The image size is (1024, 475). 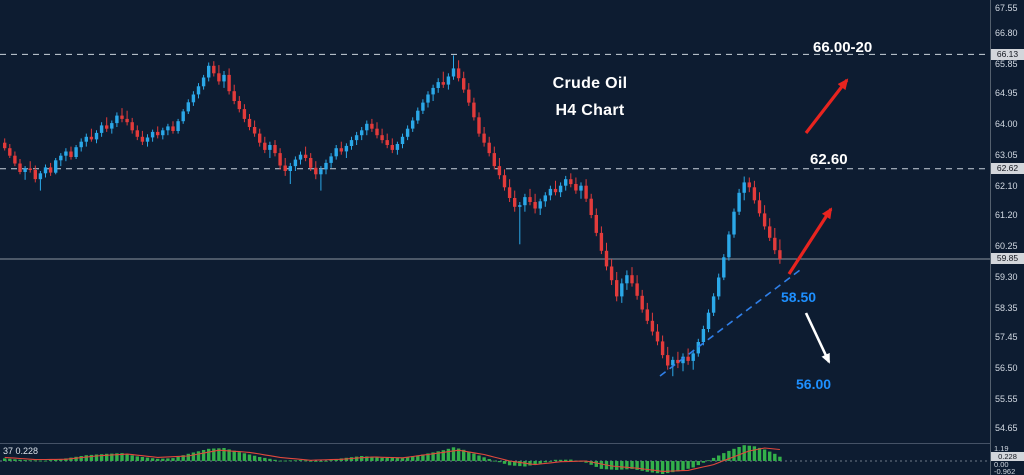 What do you see at coordinates (829, 159) in the screenshot?
I see `resistance-label: 62.60` at bounding box center [829, 159].